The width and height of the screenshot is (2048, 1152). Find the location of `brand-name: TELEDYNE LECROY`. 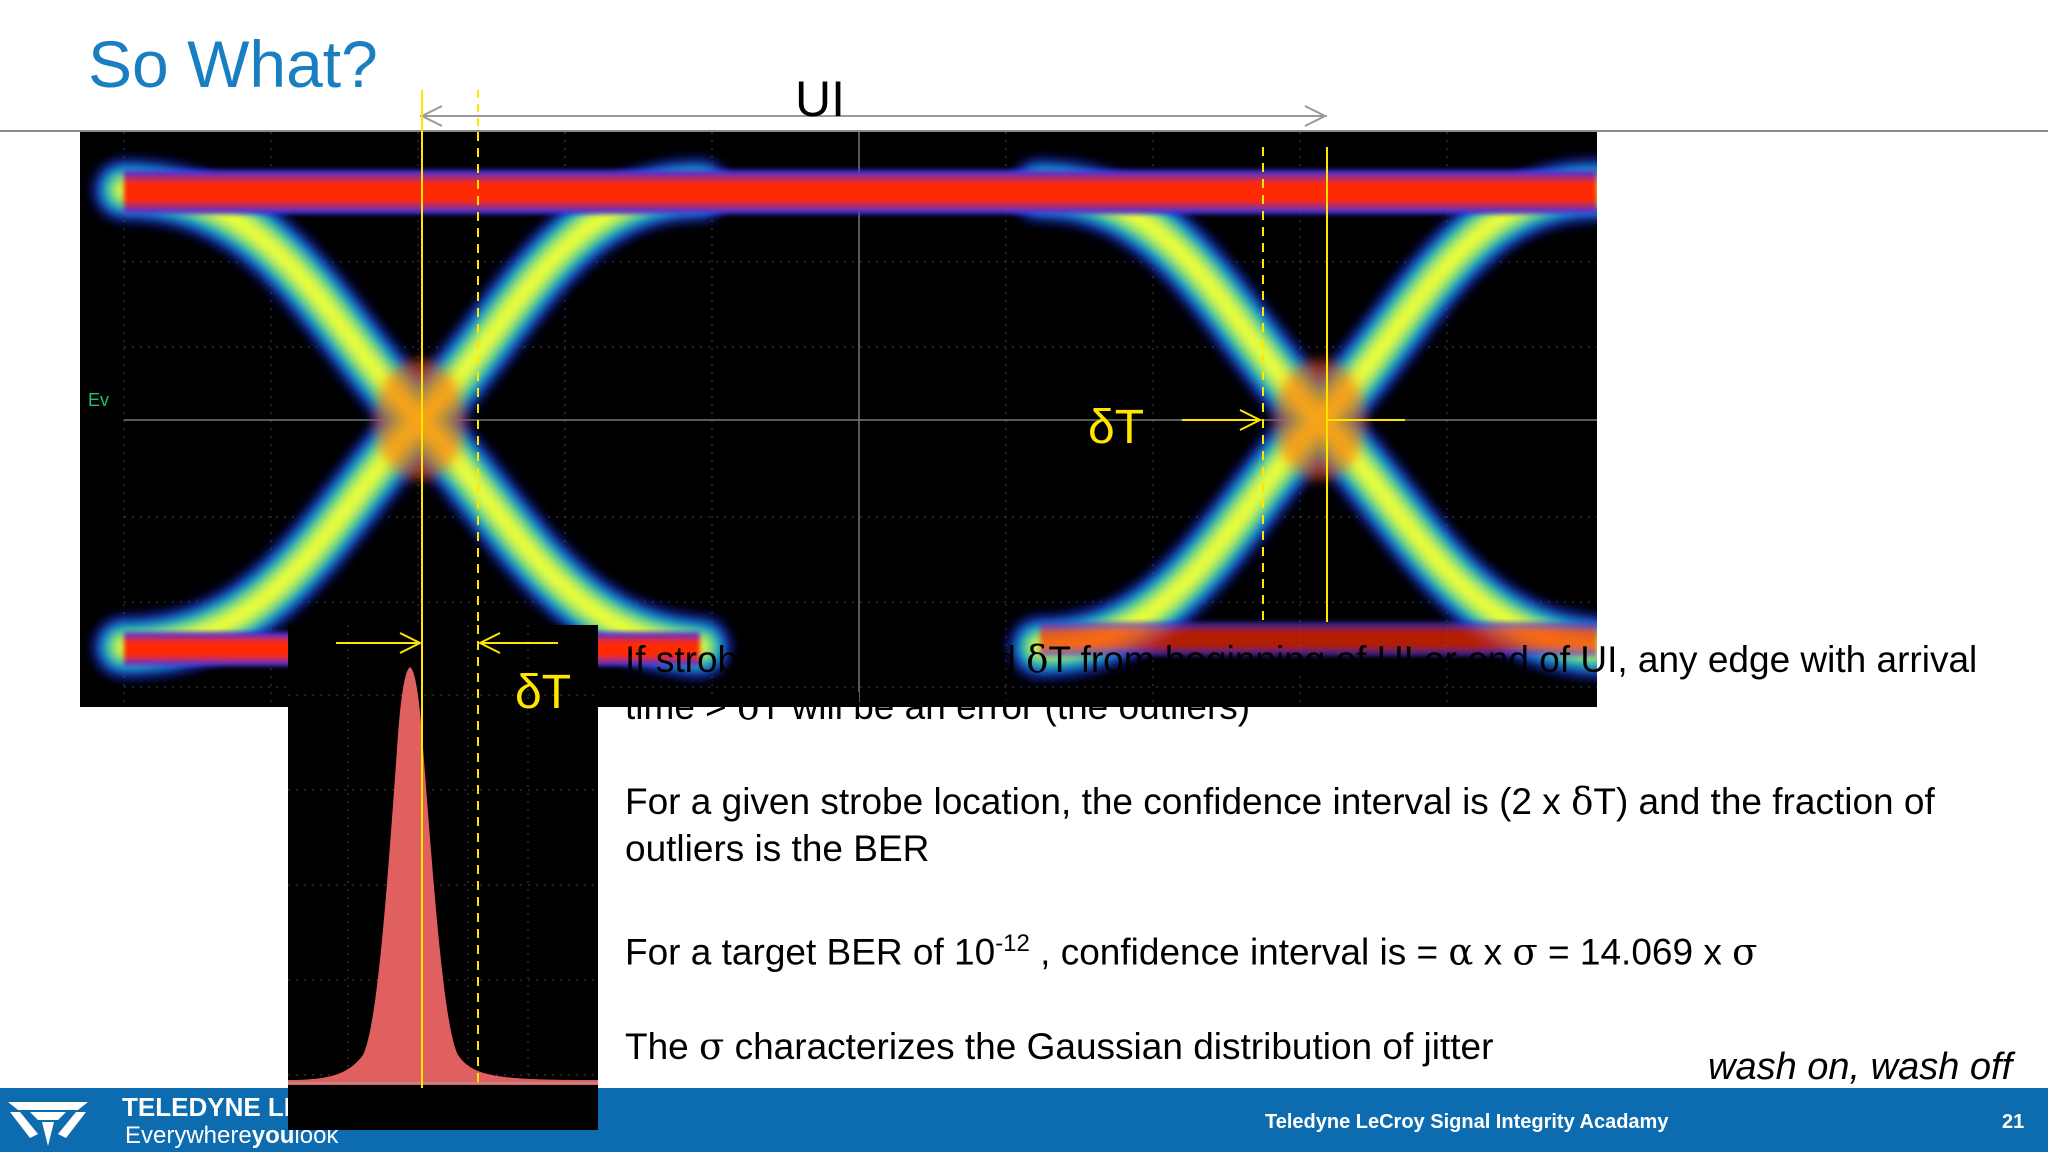

brand-name: TELEDYNE LECROY is located at coordinates (207, 1107).